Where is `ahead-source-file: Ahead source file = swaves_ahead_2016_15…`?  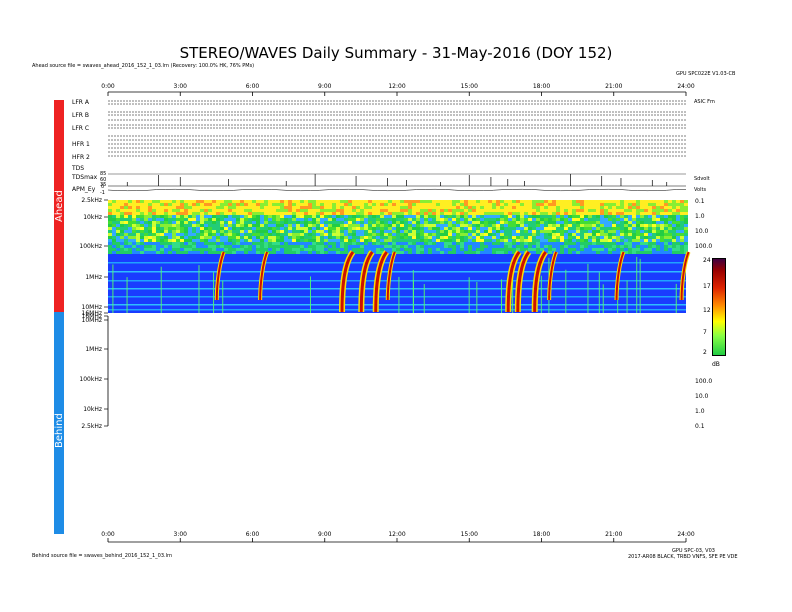
ahead-source-file: Ahead source file = swaves_ahead_2016_15… is located at coordinates (143, 66).